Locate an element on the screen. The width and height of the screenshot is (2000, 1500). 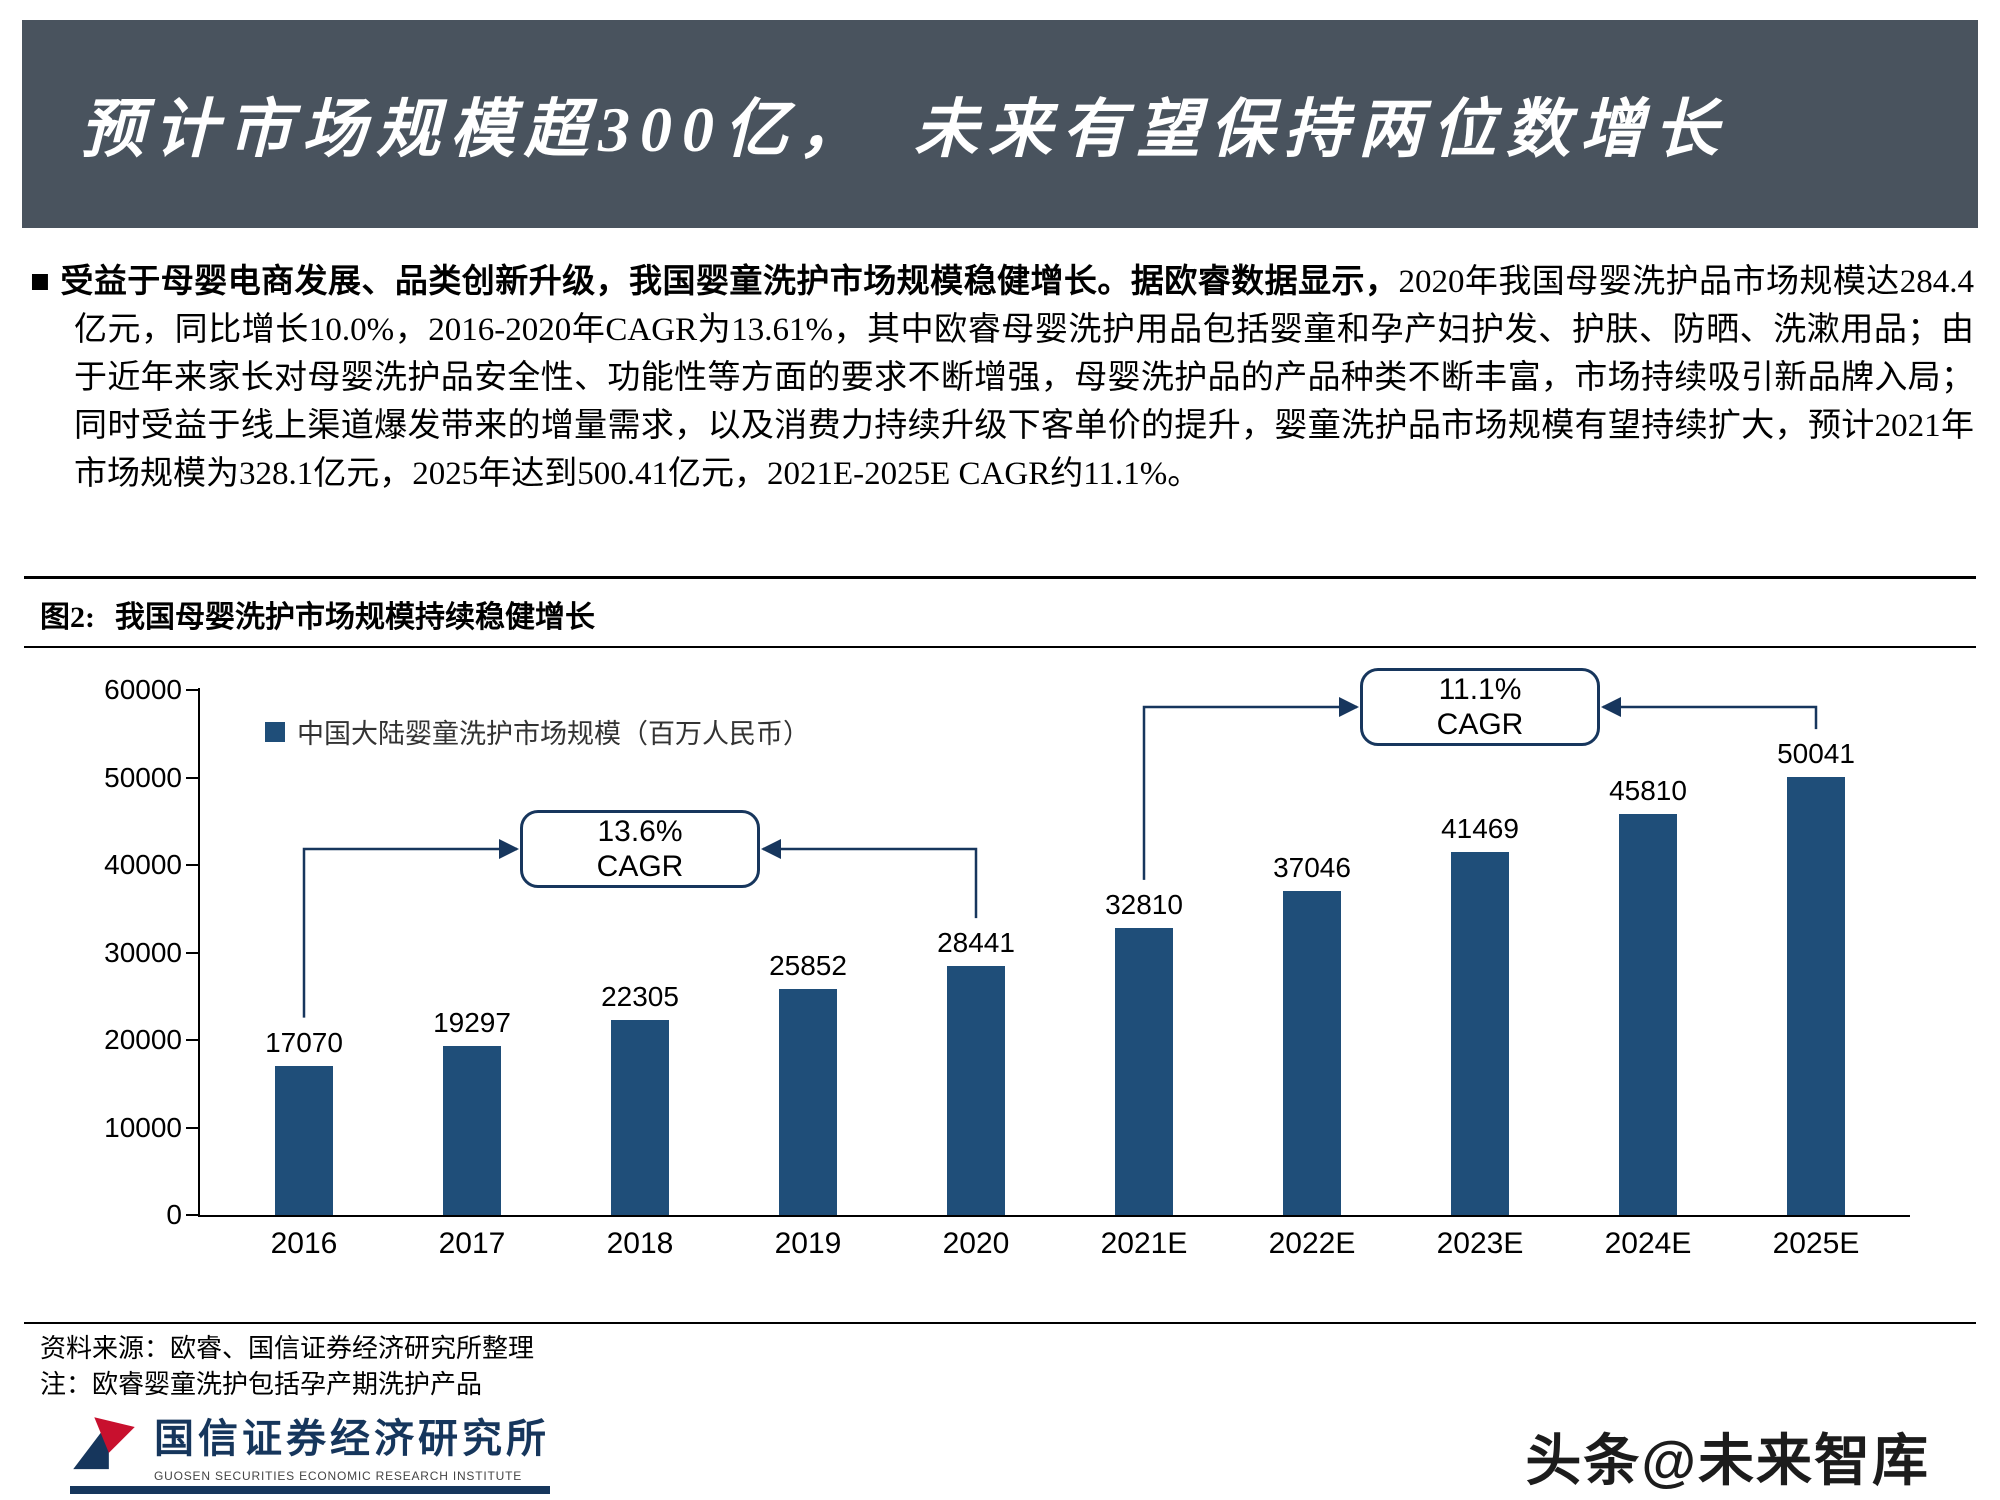
bar-group-2021E: 32810 is located at coordinates (1144, 952).